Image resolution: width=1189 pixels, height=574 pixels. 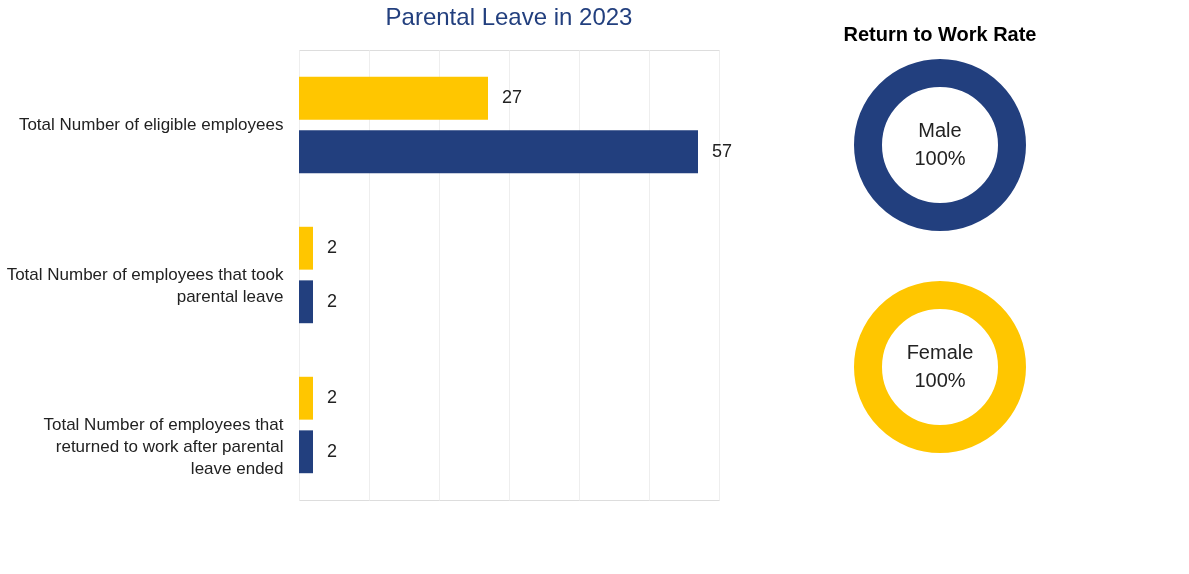 I want to click on slice-label: Male, so click(x=940, y=130).